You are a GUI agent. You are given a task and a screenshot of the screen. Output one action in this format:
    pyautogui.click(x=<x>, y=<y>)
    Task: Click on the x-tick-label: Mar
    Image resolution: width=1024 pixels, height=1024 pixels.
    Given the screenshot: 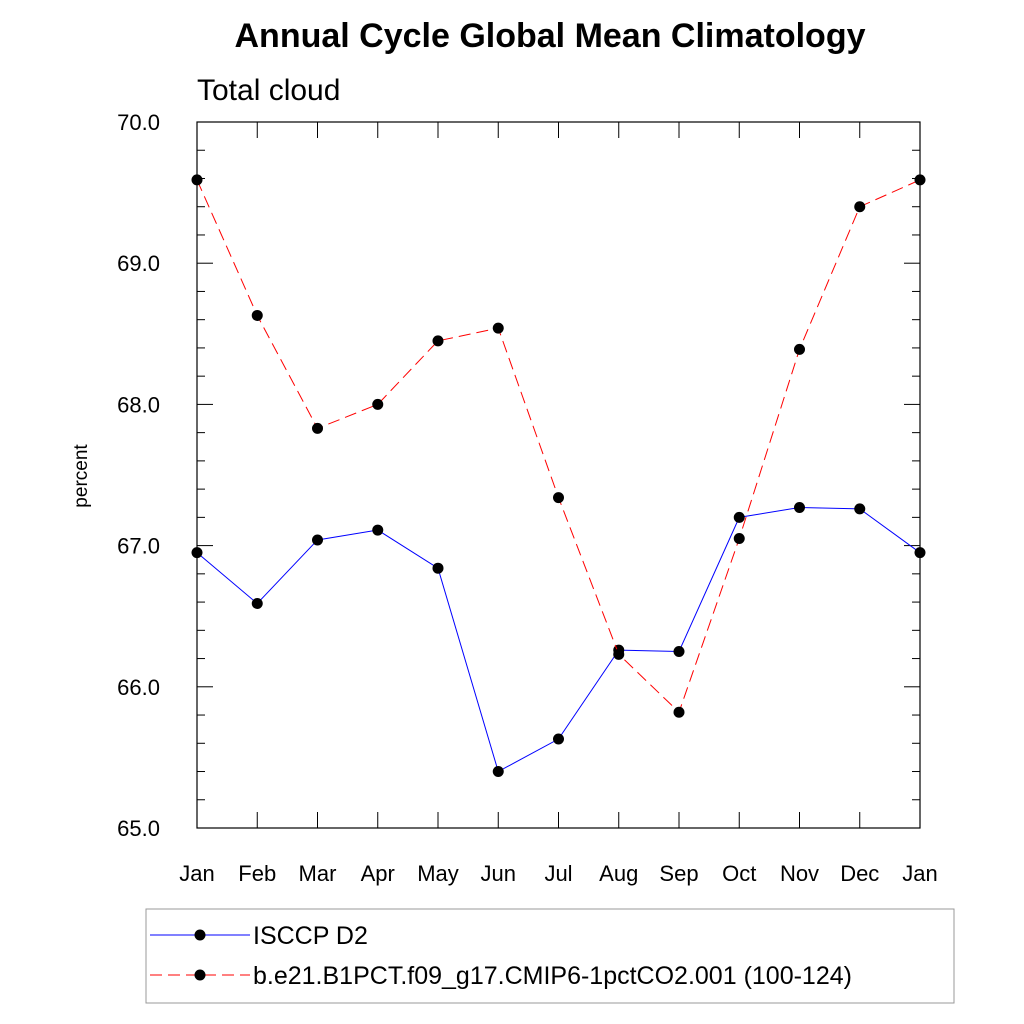 What is the action you would take?
    pyautogui.click(x=318, y=873)
    